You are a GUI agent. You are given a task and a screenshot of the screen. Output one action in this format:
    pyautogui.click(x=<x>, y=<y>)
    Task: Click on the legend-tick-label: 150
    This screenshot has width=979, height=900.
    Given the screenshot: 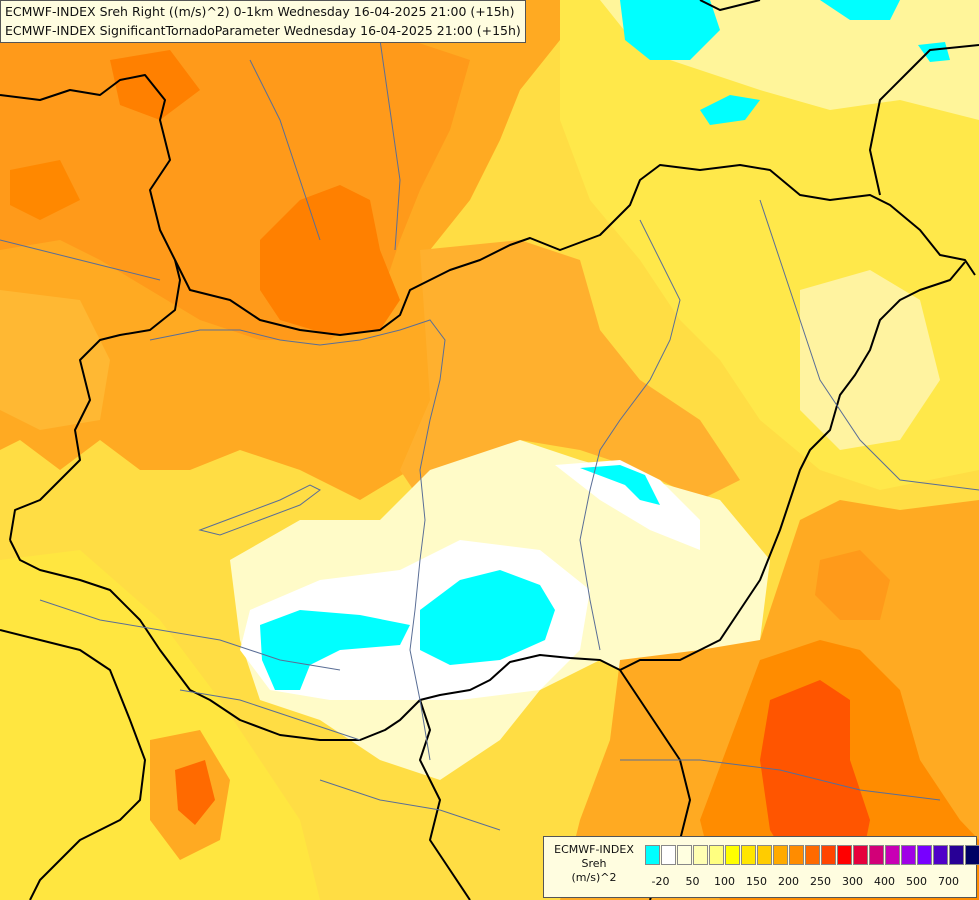 What is the action you would take?
    pyautogui.click(x=756, y=881)
    